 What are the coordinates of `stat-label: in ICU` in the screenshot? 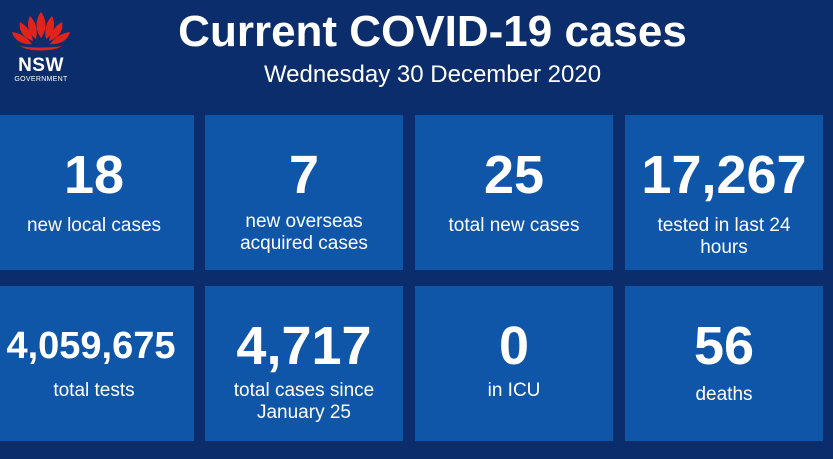 It's located at (514, 390).